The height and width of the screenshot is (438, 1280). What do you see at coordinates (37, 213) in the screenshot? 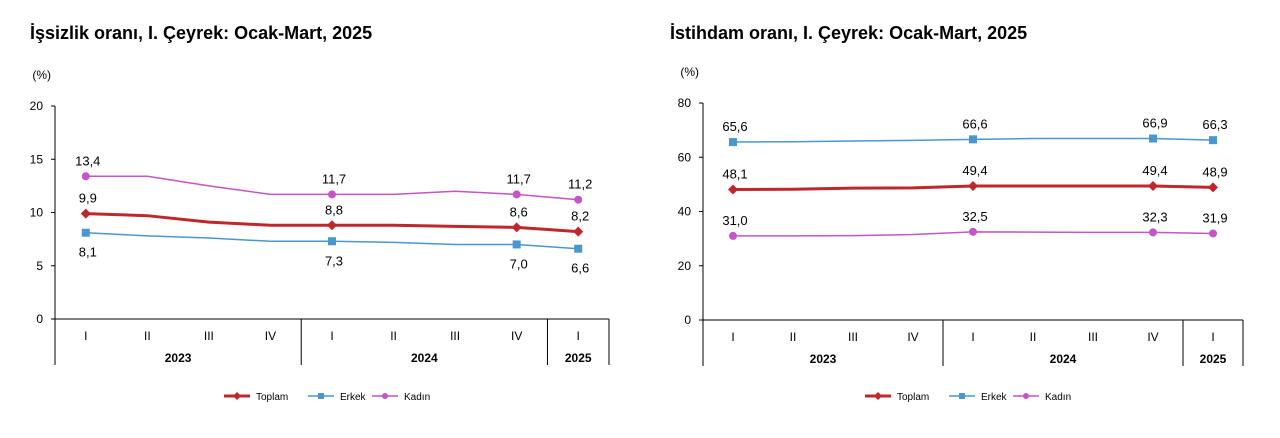
I see `y-tick-label: 10` at bounding box center [37, 213].